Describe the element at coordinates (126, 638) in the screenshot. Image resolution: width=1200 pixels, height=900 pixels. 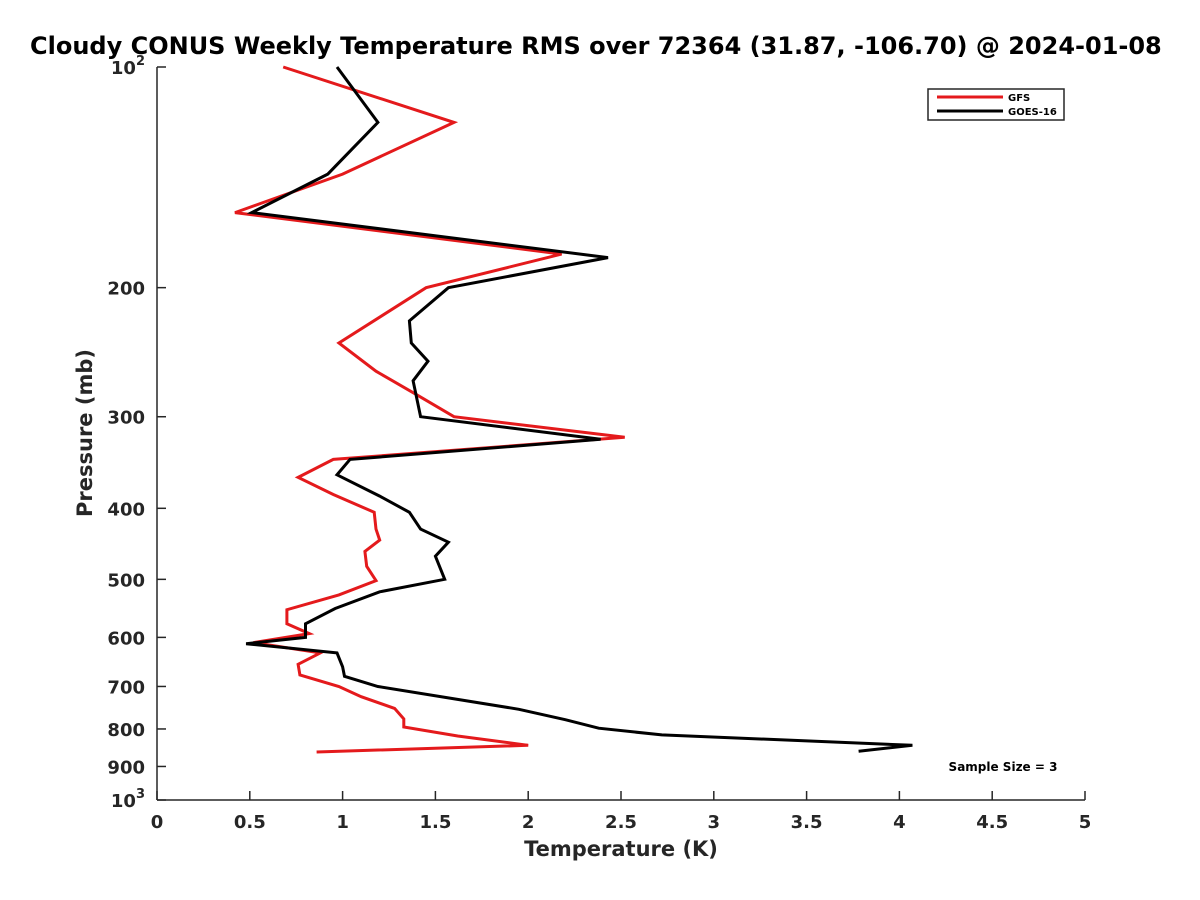
I see `y-tick-label: 600` at that location.